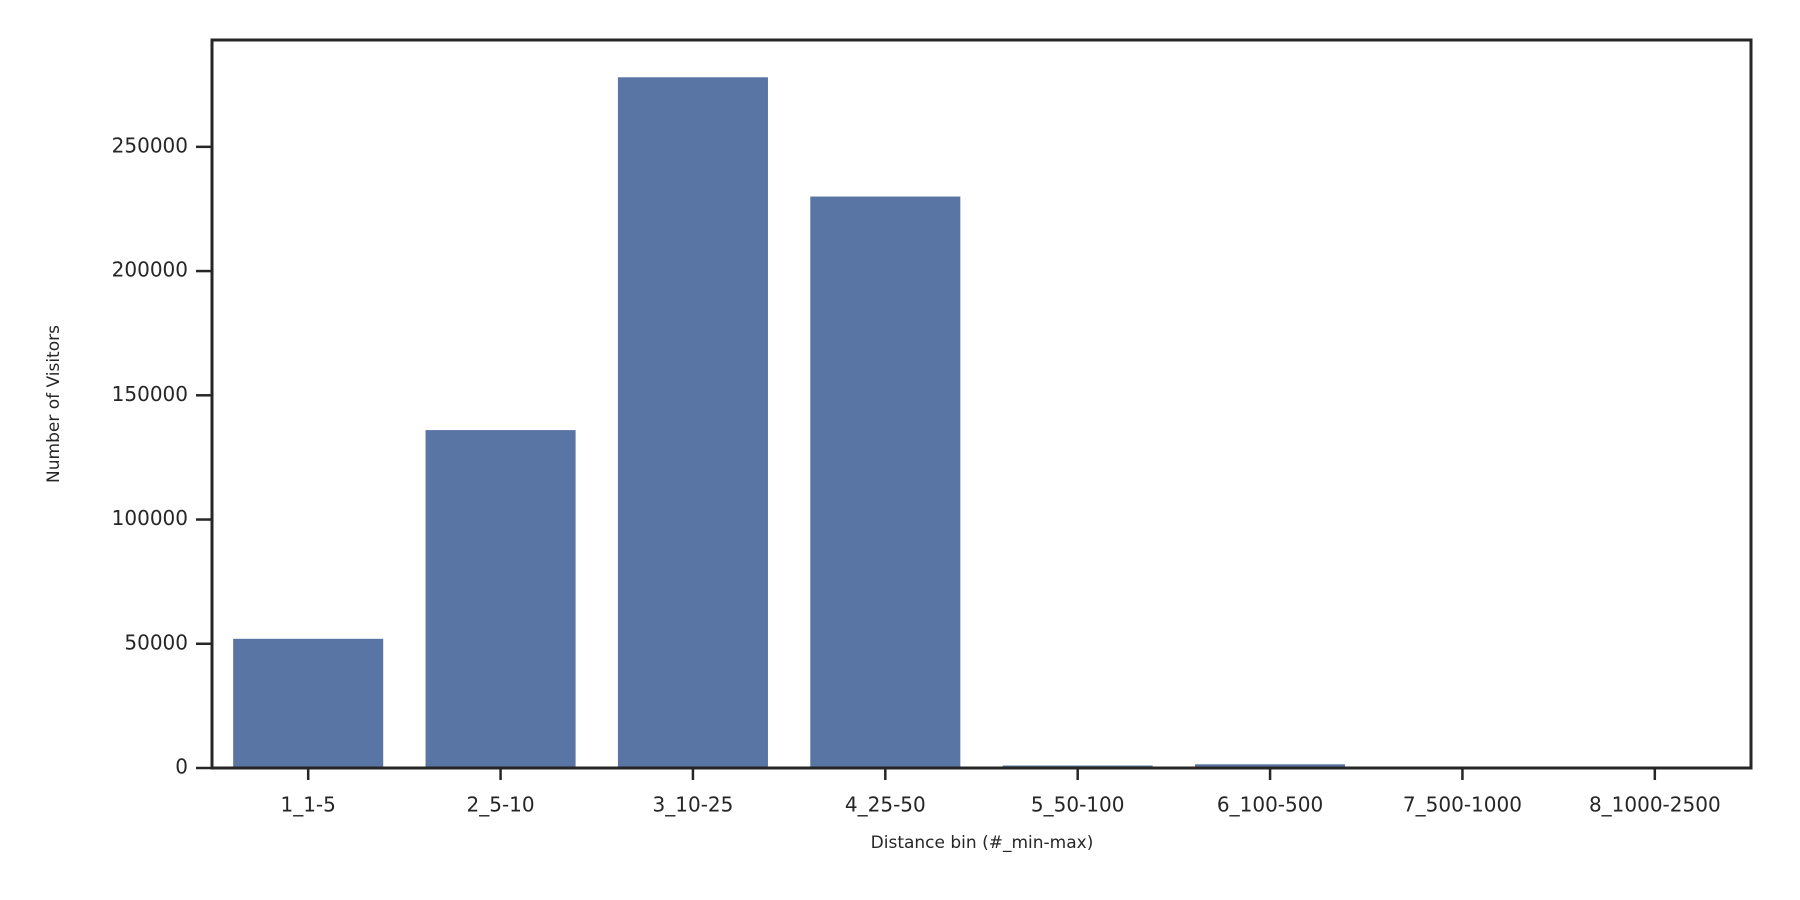  I want to click on x-tick-label: 7_500-1000, so click(1462, 805).